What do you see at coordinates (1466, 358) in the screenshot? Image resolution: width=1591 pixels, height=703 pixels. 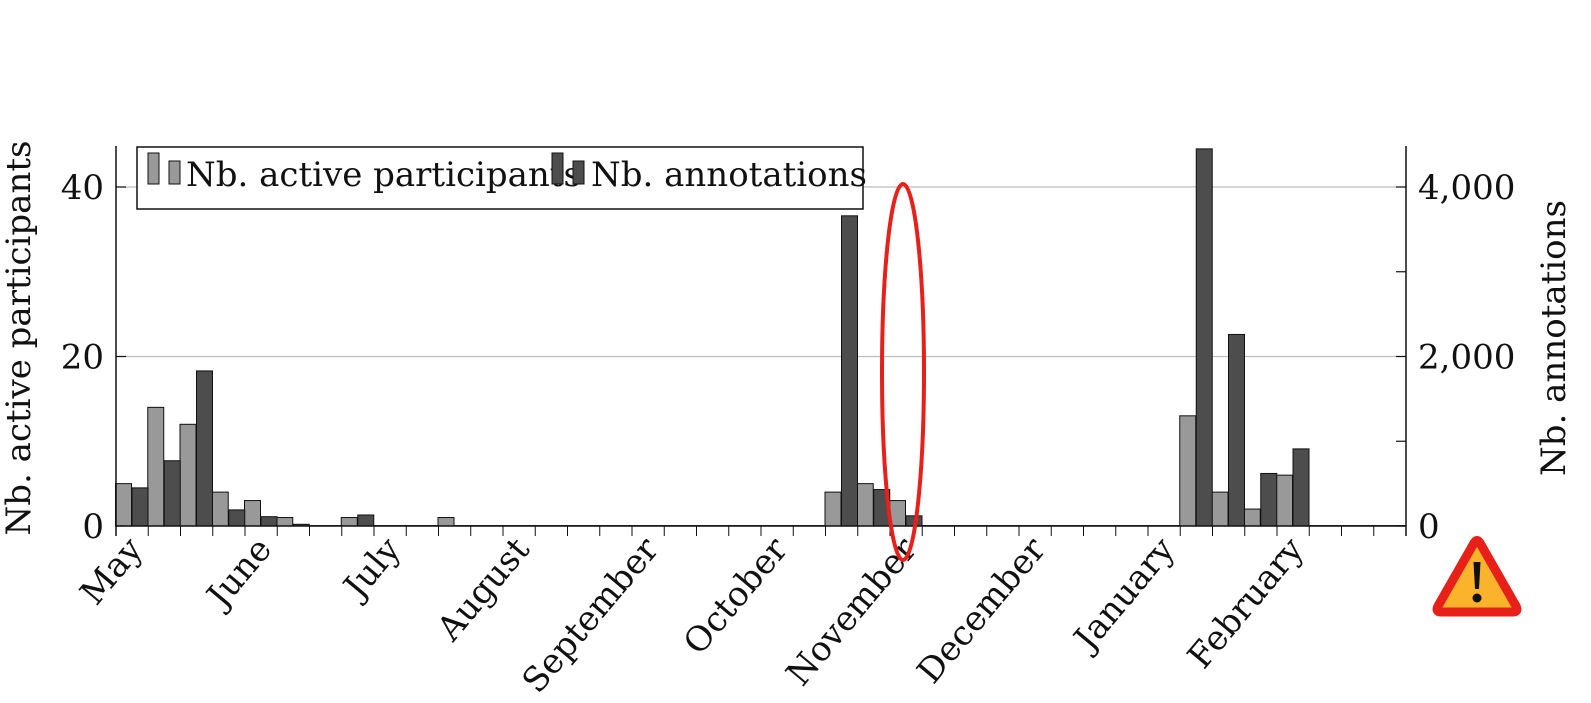 I see `y2-tick-label: 2,000` at bounding box center [1466, 358].